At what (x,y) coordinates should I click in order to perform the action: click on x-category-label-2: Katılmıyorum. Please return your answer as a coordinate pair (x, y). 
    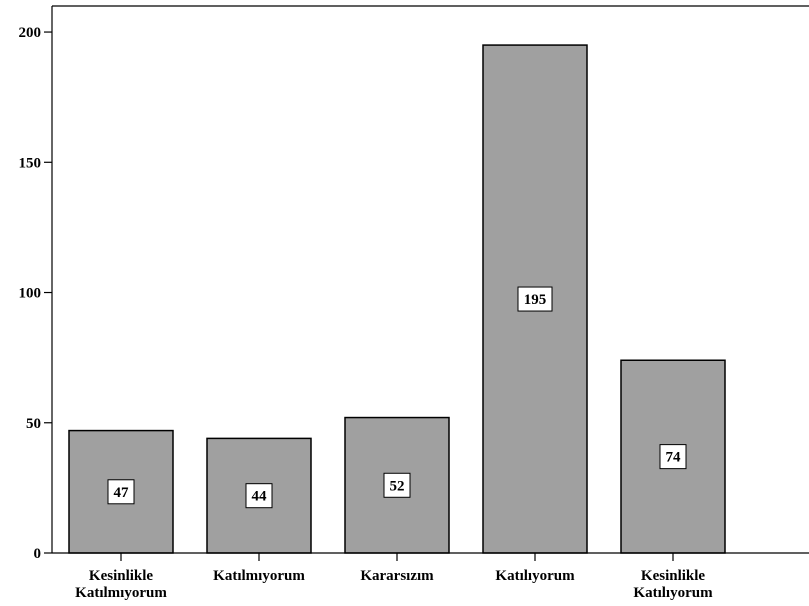
    Looking at the image, I should click on (259, 576).